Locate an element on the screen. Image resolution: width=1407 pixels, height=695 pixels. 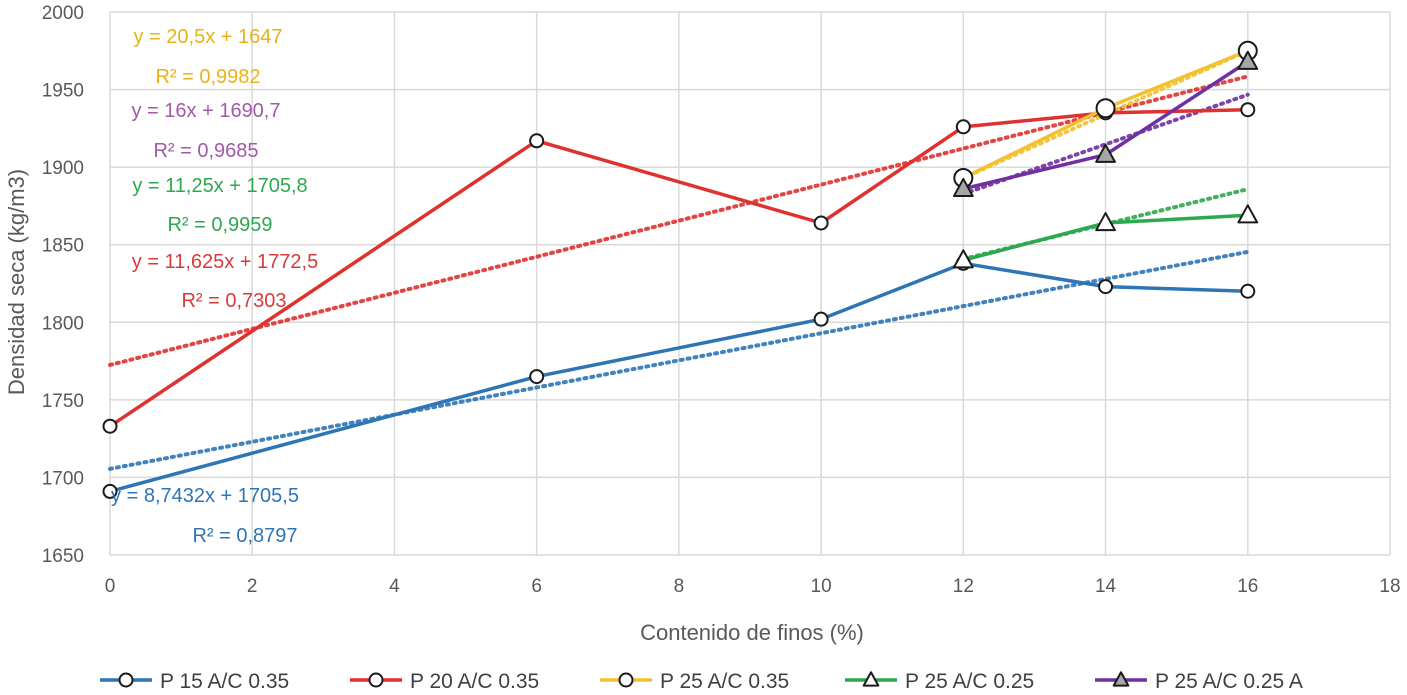
trendline-equation: y = 11,625x + 1772,5 is located at coordinates (225, 262).